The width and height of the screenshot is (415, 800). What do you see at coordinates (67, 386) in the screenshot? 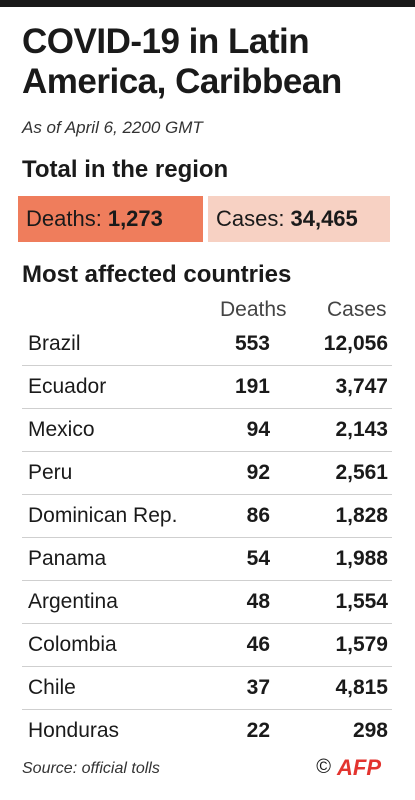
I see `country-name: Ecuador` at bounding box center [67, 386].